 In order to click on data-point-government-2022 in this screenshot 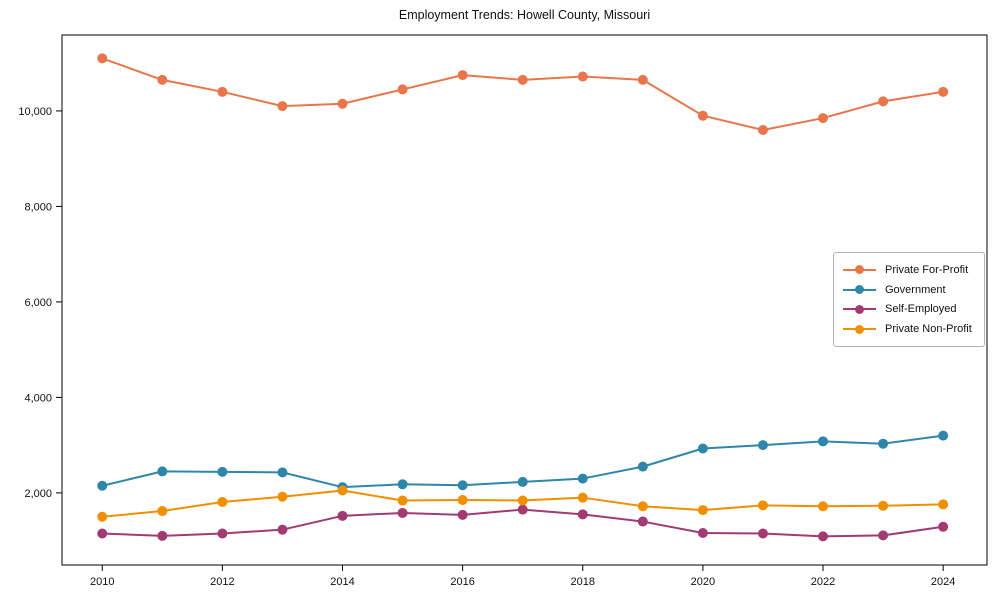, I will do `click(823, 441)`.